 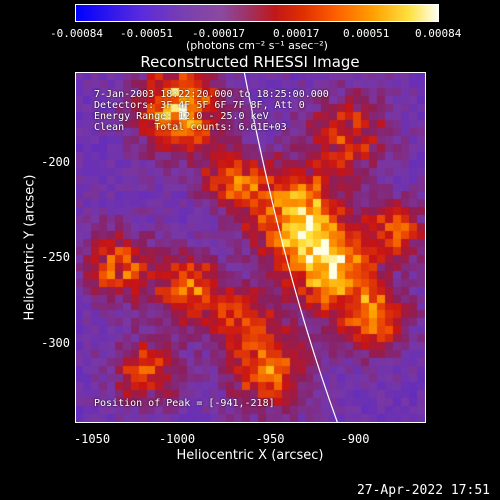 I want to click on y-axis-label: Heliocentric Y (arcsec), so click(x=30, y=247).